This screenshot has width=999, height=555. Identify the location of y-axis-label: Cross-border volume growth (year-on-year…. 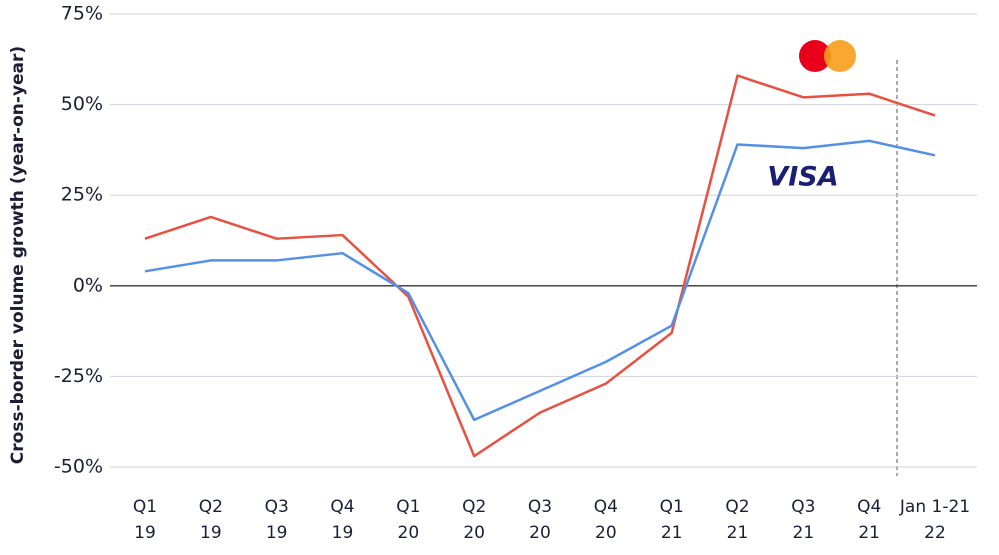
(18, 255).